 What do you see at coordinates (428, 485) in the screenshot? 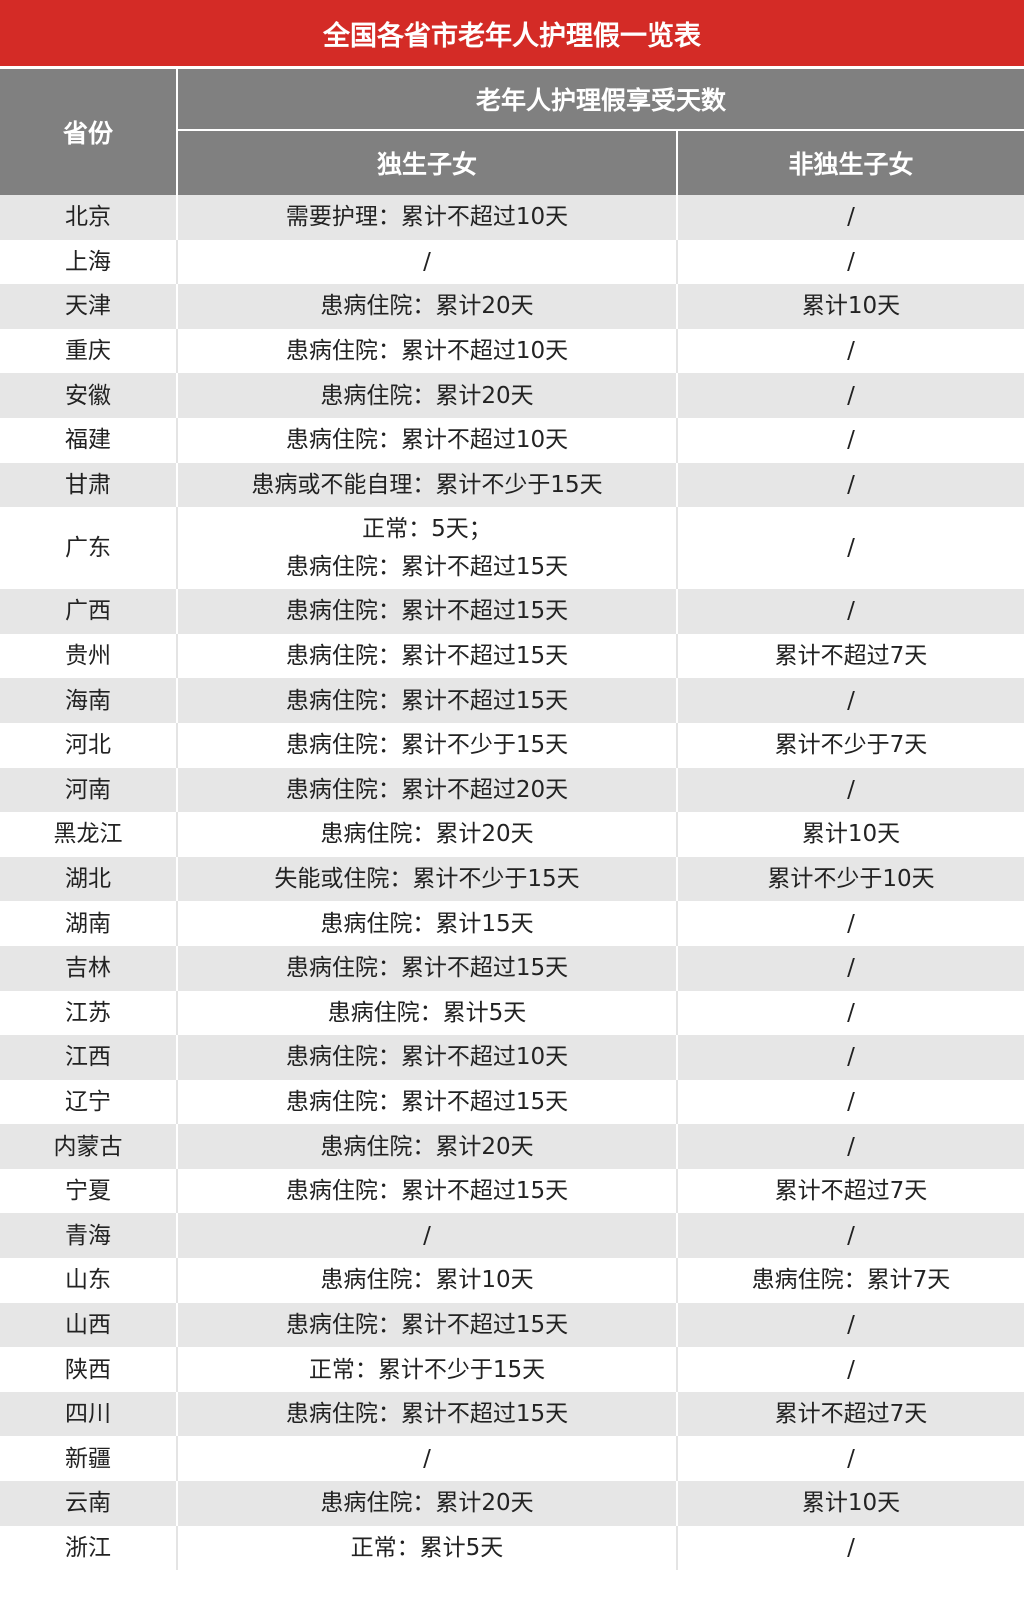
I see `cell-only-child: 患病或不能自理：累计不少于15天` at bounding box center [428, 485].